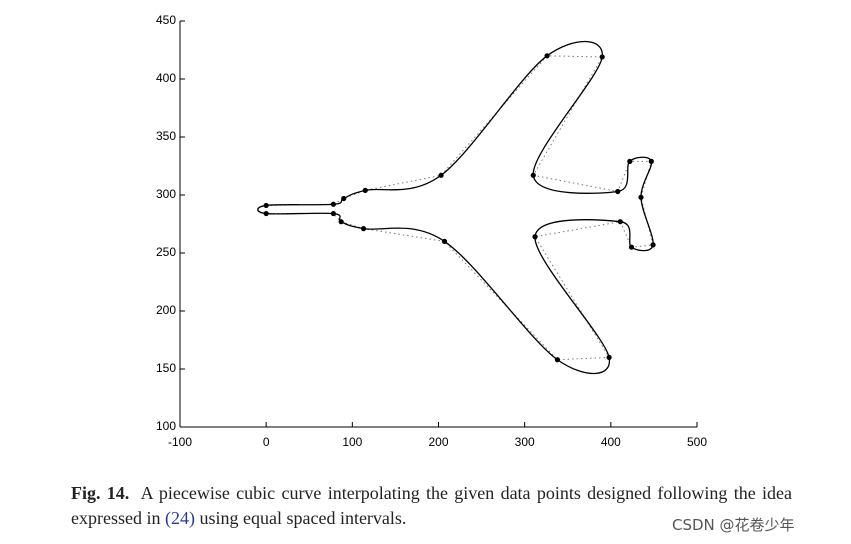 The image size is (851, 544). I want to click on caption-text-end: using equal spaced intervals., so click(303, 518).